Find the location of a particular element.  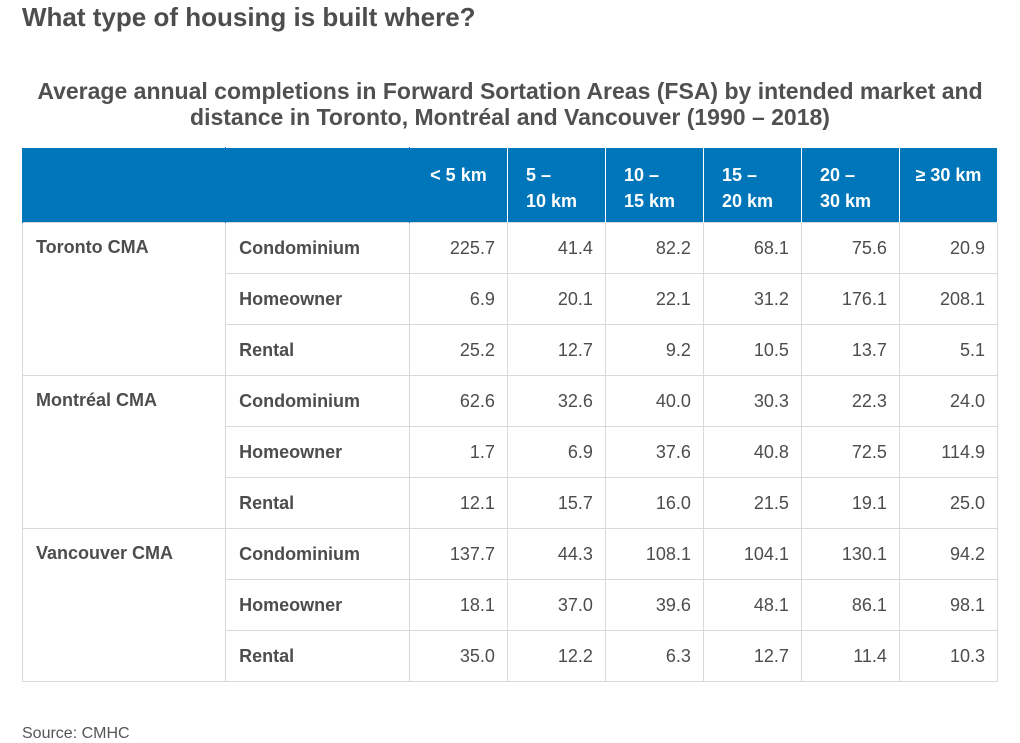

value-cell: 18.1 is located at coordinates (458, 605).